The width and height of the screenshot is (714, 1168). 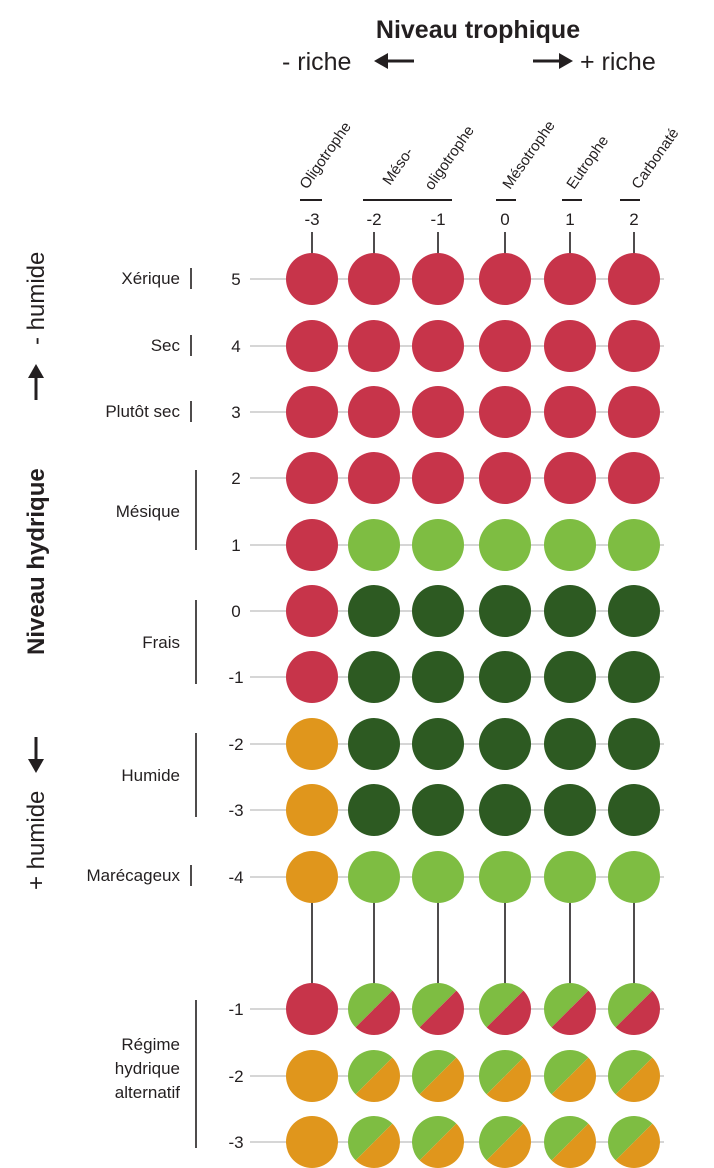 I want to click on up-arrow-icon, so click(x=36, y=382).